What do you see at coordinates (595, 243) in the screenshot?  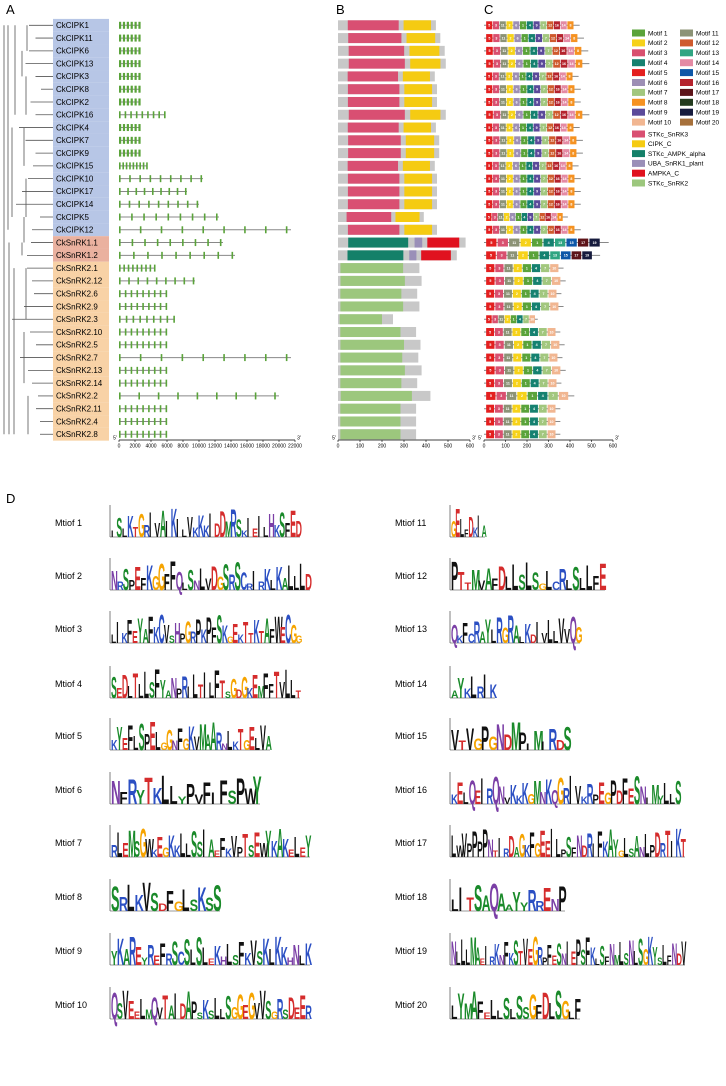 I see `motif-number: 19` at bounding box center [595, 243].